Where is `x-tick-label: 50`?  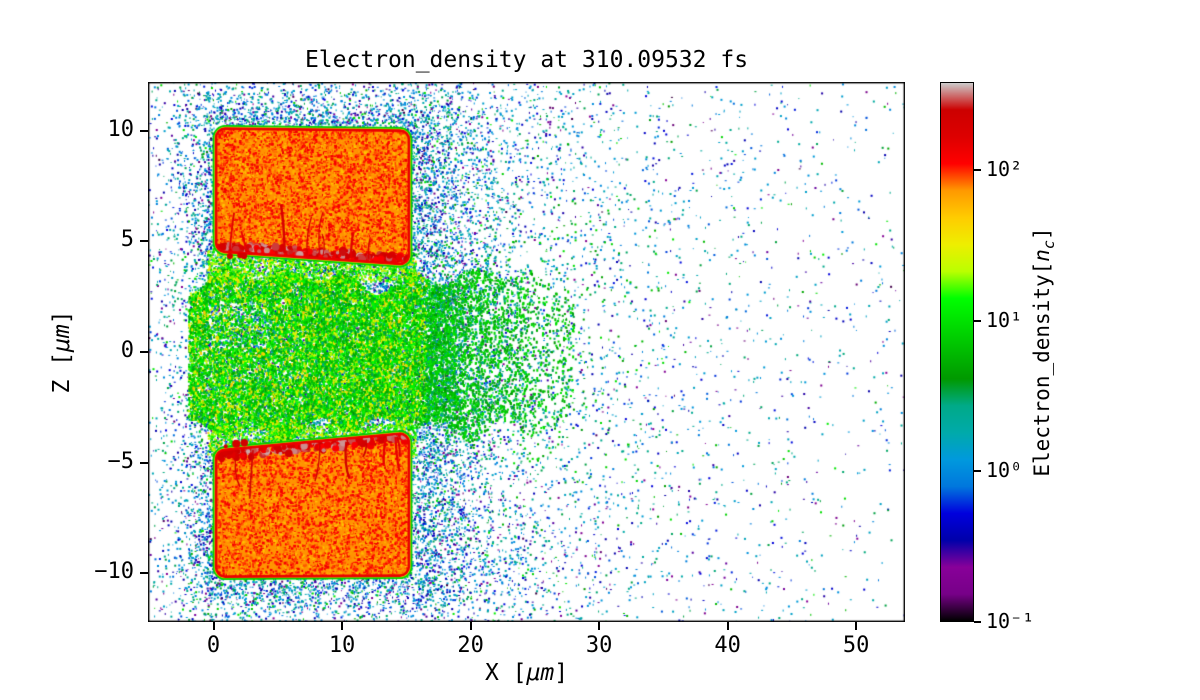
x-tick-label: 50 is located at coordinates (856, 645).